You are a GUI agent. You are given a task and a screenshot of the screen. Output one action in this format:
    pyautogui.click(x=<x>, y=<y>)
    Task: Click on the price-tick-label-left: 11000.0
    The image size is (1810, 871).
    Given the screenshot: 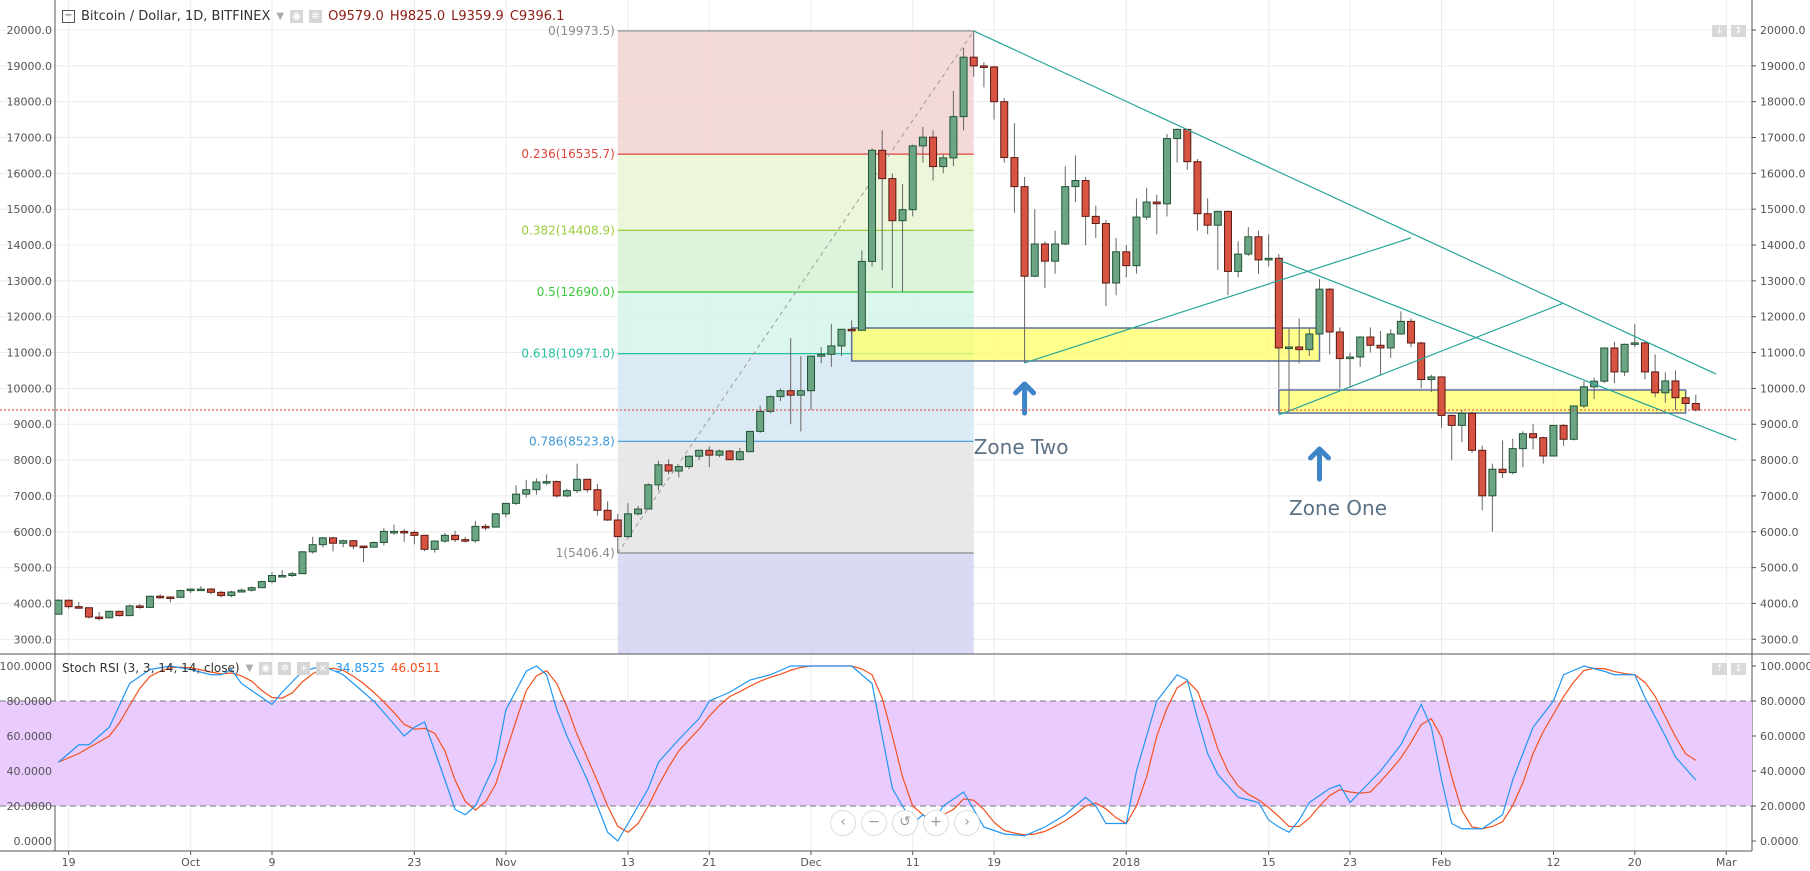 What is the action you would take?
    pyautogui.click(x=30, y=353)
    